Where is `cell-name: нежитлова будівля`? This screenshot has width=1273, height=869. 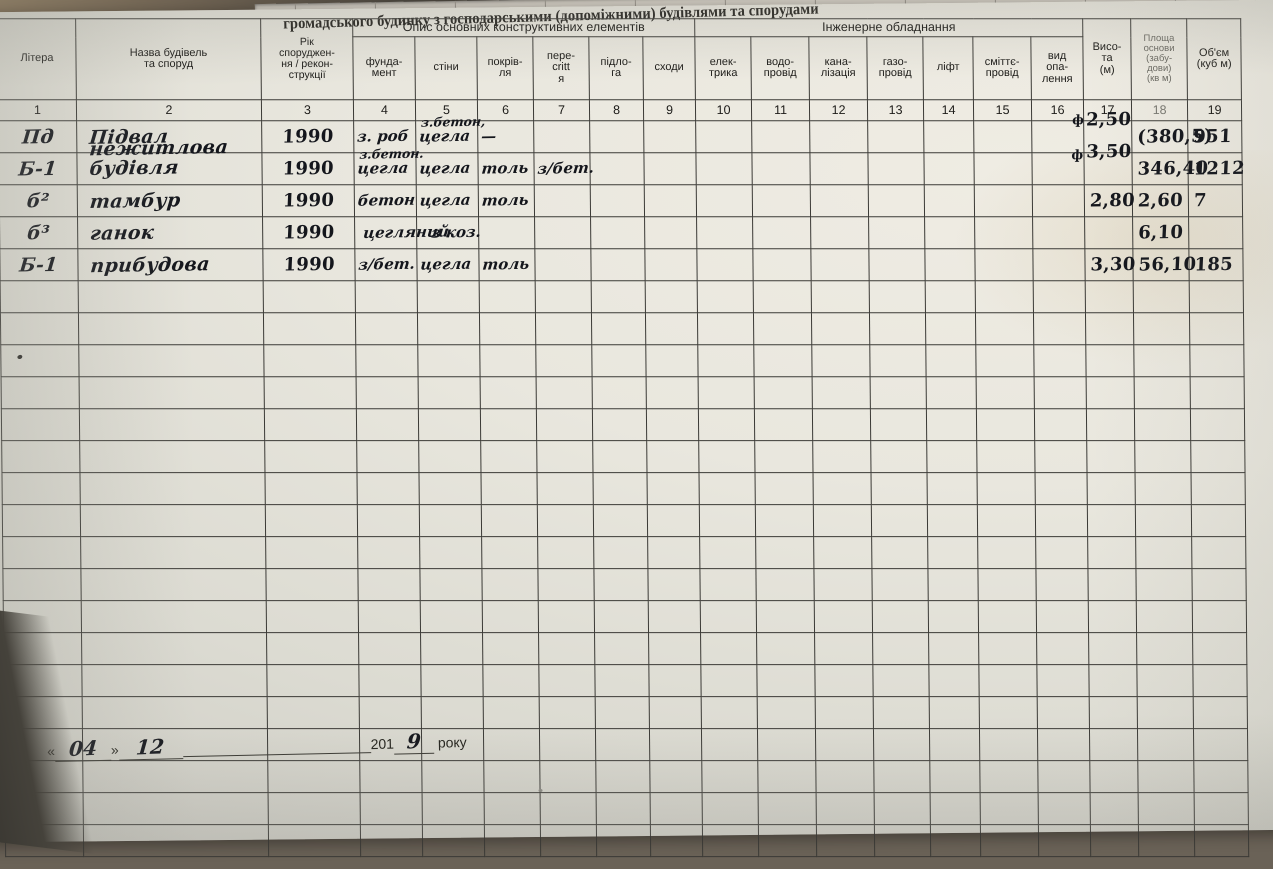 cell-name: нежитлова будівля is located at coordinates (169, 160).